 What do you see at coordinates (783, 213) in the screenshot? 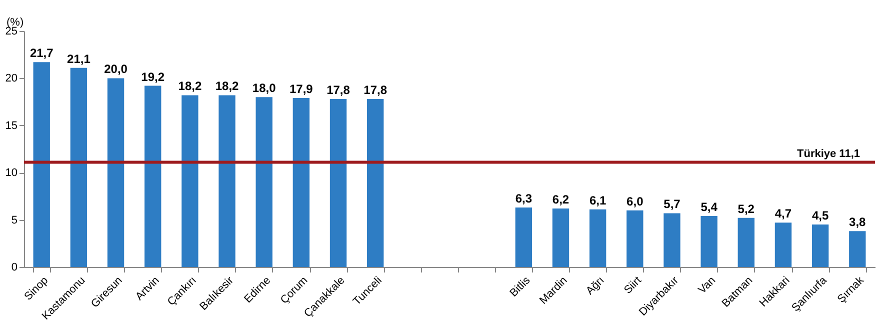
I see `data-label: 4,7` at bounding box center [783, 213].